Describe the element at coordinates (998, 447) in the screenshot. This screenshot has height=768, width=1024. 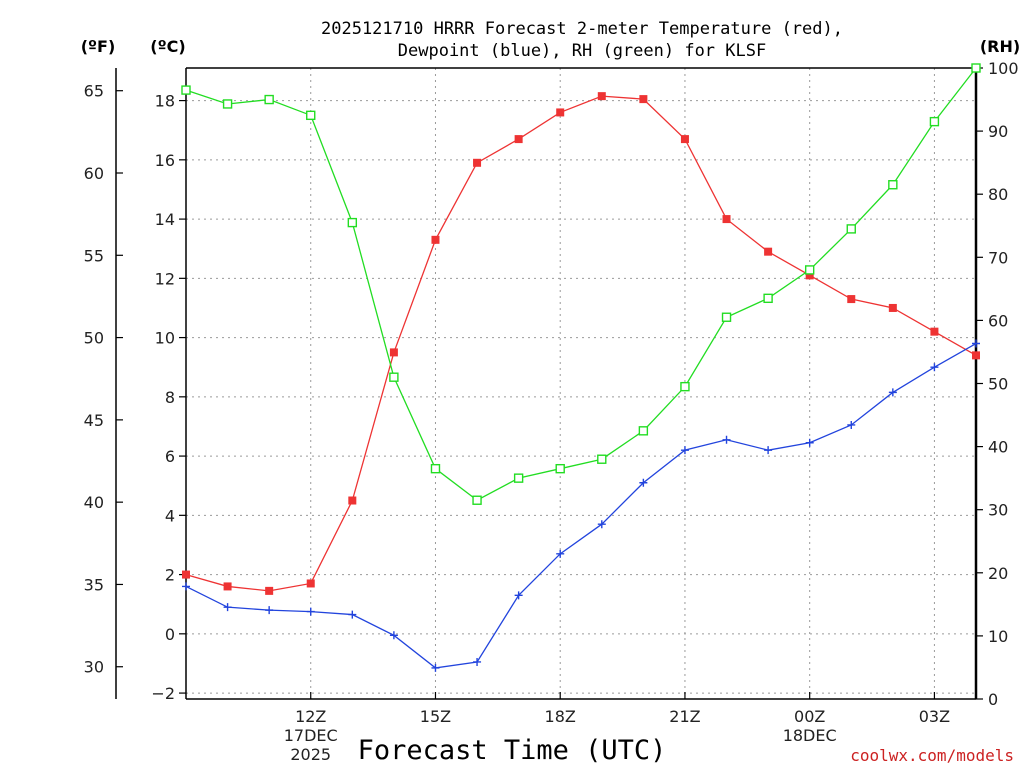
I see `rh-tick-label: 40` at that location.